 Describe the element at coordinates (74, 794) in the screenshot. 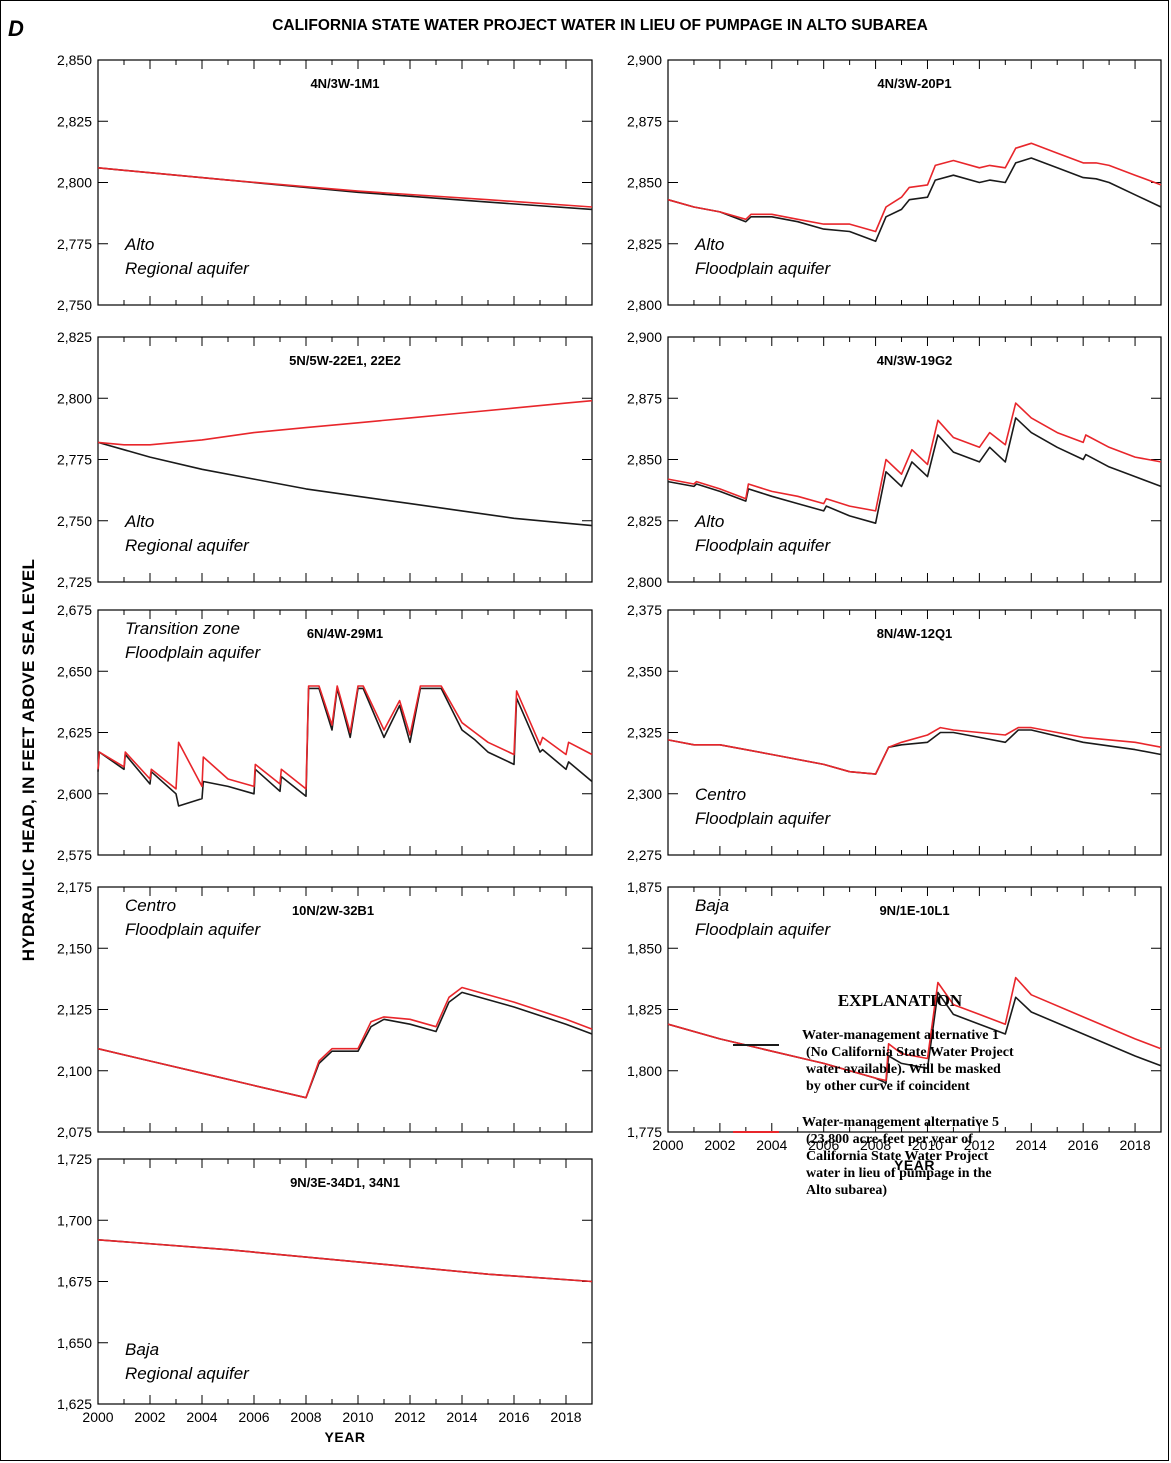

I see `y-tick-label: 2,600` at that location.